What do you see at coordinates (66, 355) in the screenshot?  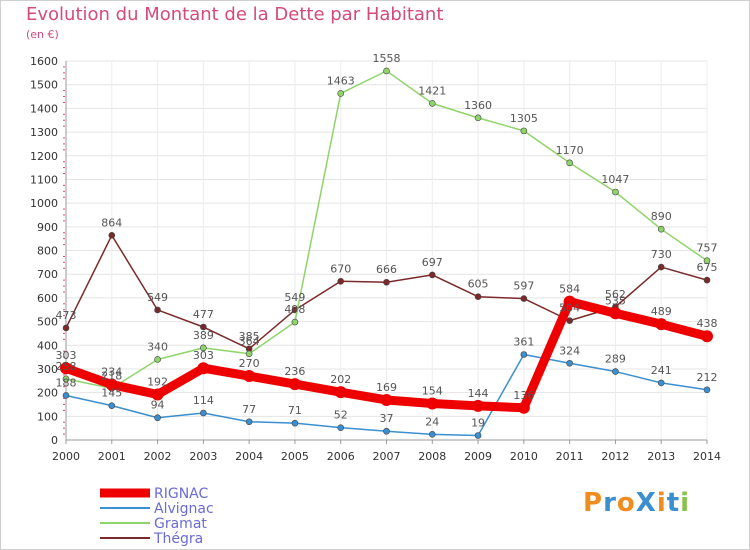 I see `data-label-rignac: 303` at bounding box center [66, 355].